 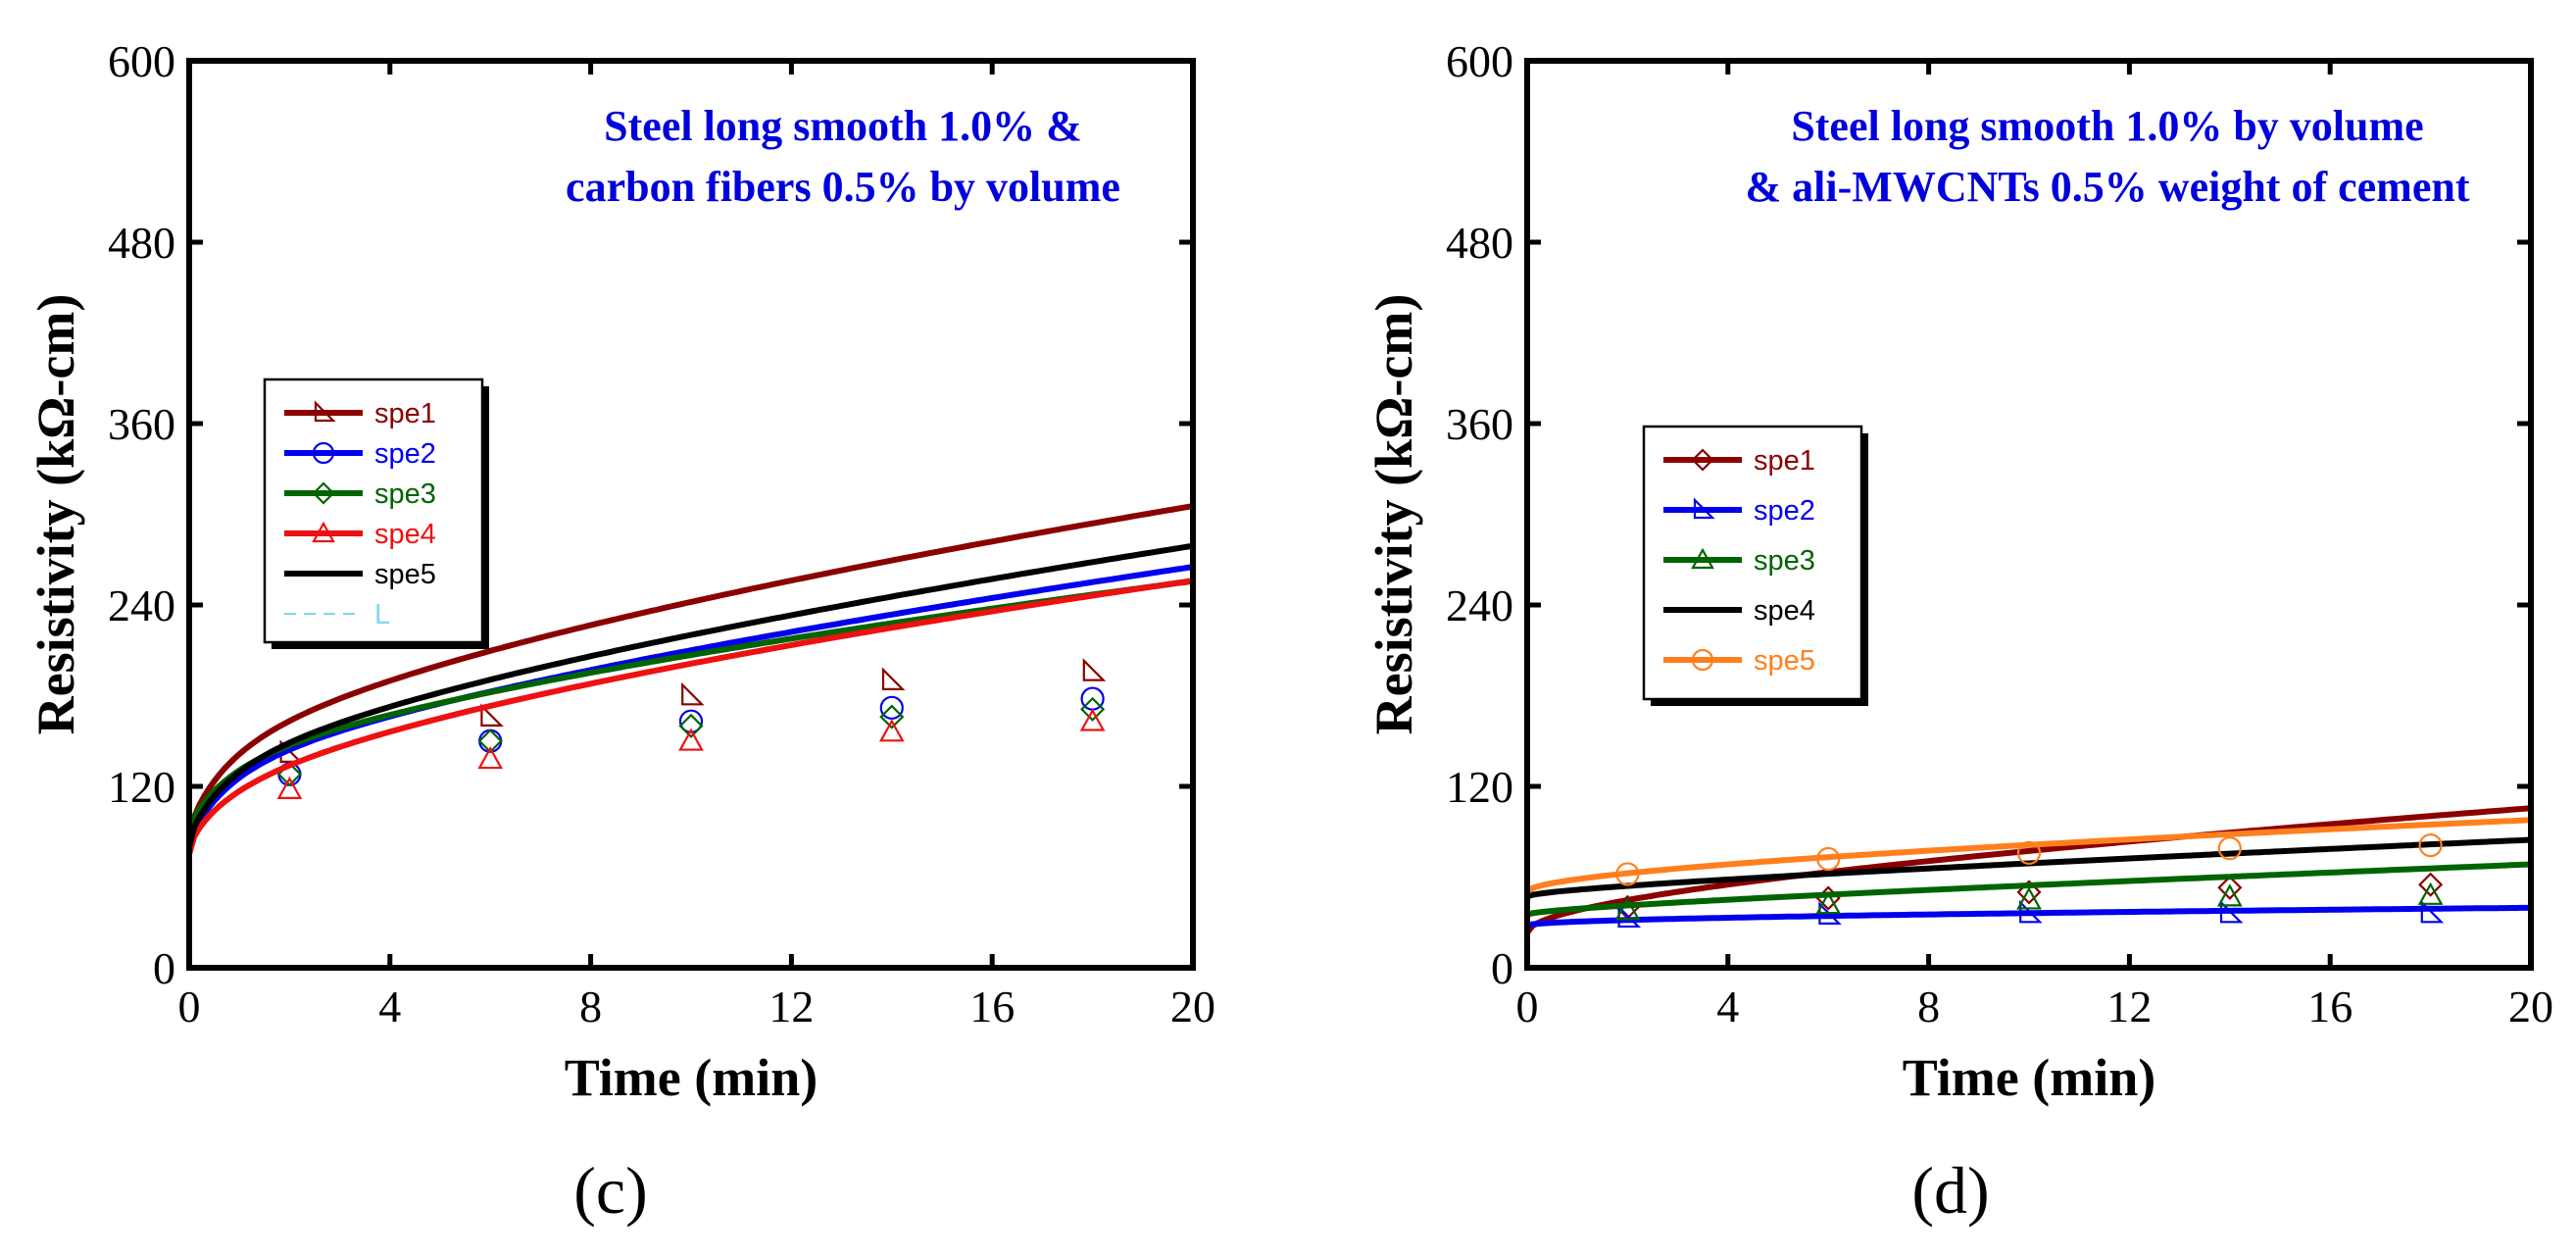 I want to click on series-line-spe4, so click(x=691, y=717).